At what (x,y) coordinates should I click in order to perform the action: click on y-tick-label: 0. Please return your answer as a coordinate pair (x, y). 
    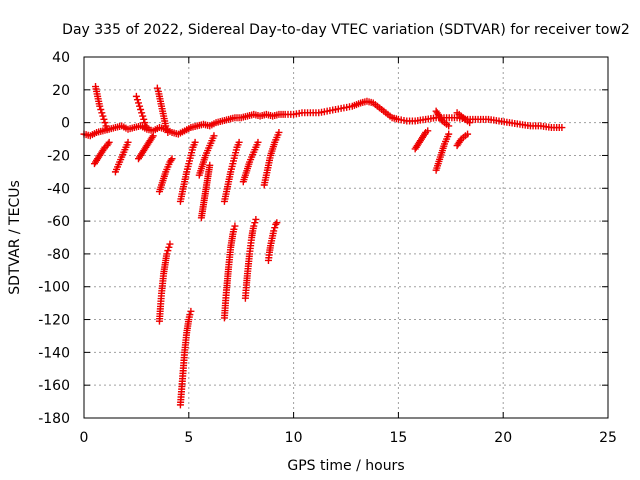
    Looking at the image, I should click on (65, 124).